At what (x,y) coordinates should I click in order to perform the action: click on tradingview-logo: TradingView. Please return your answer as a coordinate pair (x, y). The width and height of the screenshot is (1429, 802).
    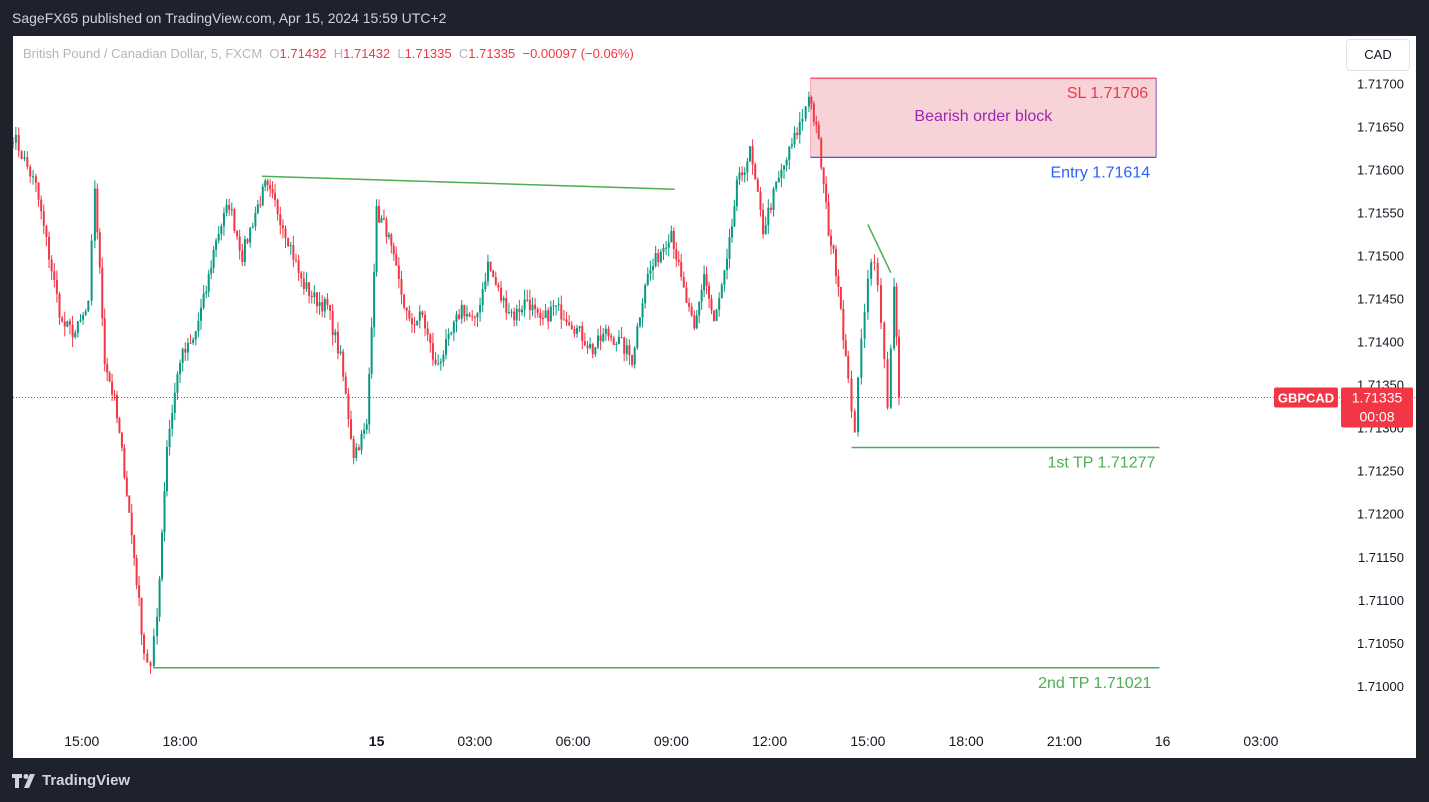
    Looking at the image, I should click on (71, 780).